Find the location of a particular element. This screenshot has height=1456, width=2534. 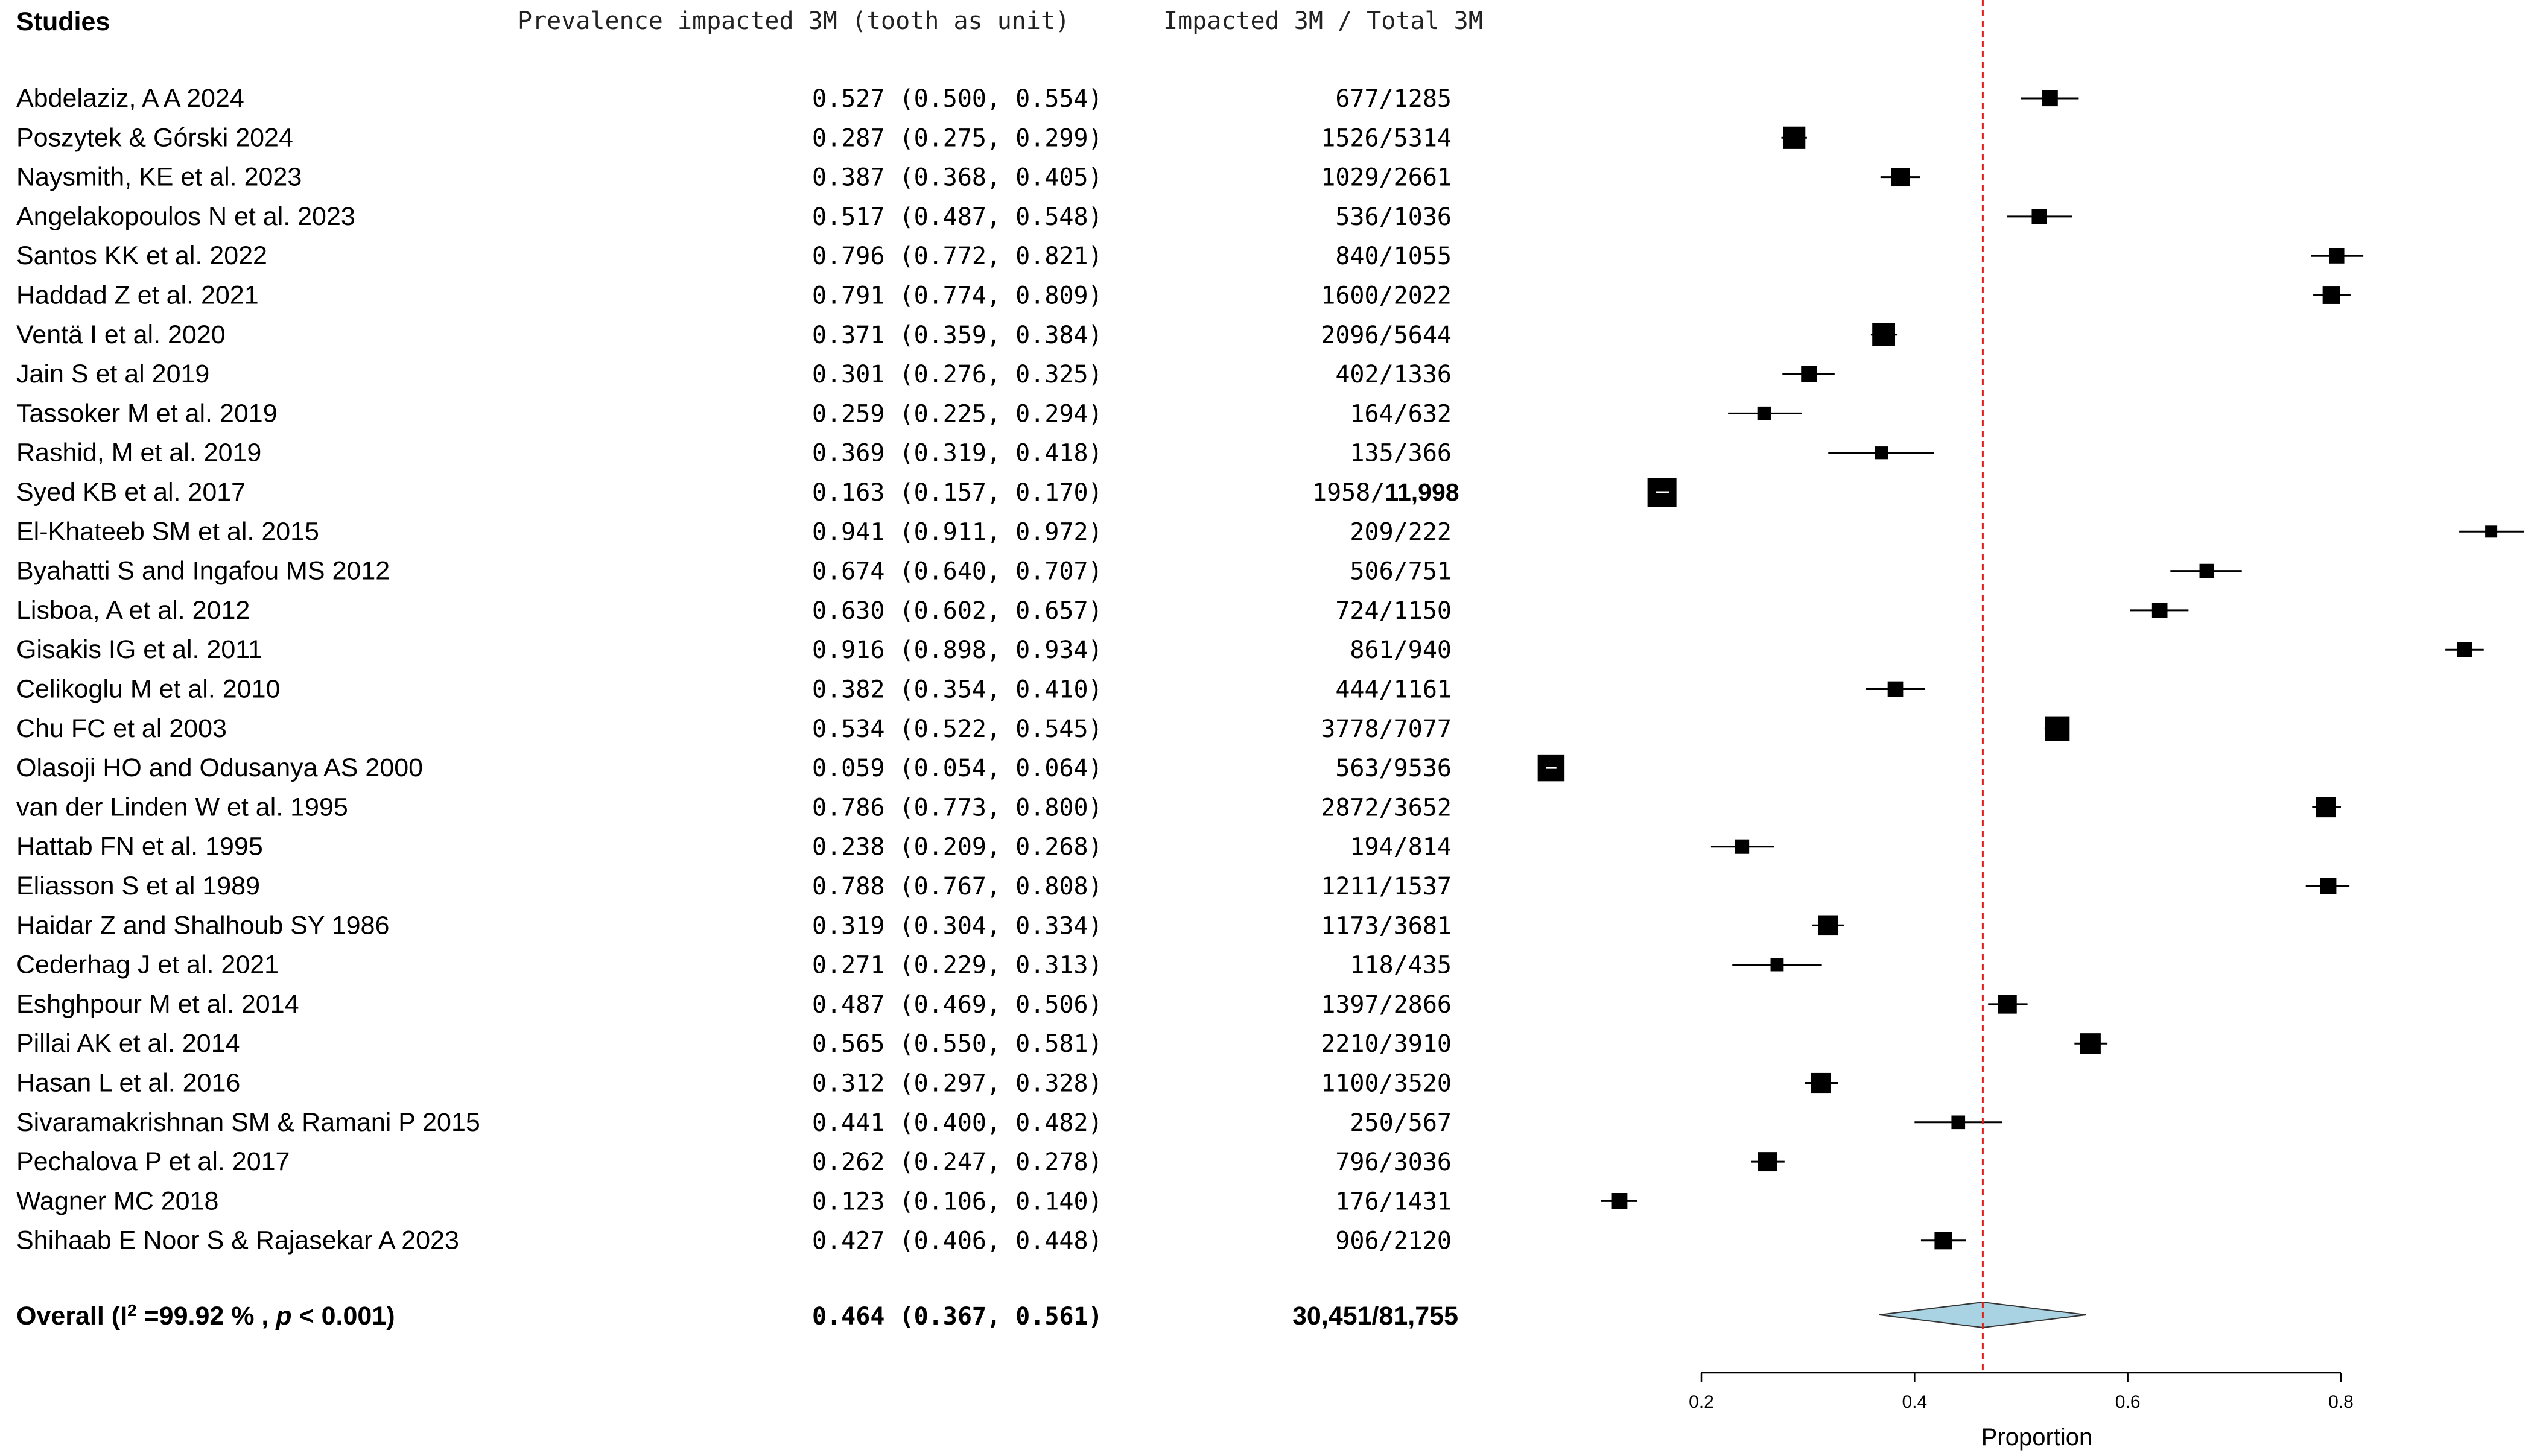

study-ci: 0.786 (0.773, 0.800) is located at coordinates (958, 807).